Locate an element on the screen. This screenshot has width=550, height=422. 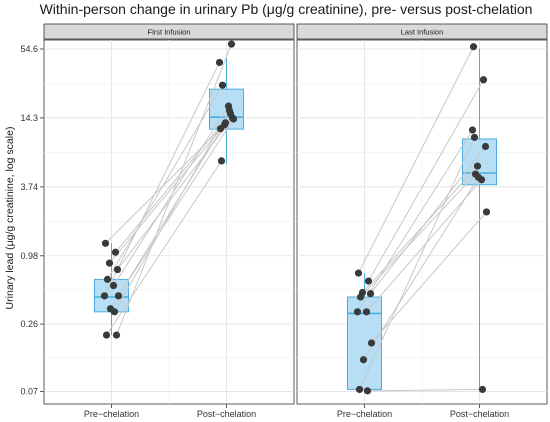
y-tick-label: 54.6 is located at coordinates (29, 49).